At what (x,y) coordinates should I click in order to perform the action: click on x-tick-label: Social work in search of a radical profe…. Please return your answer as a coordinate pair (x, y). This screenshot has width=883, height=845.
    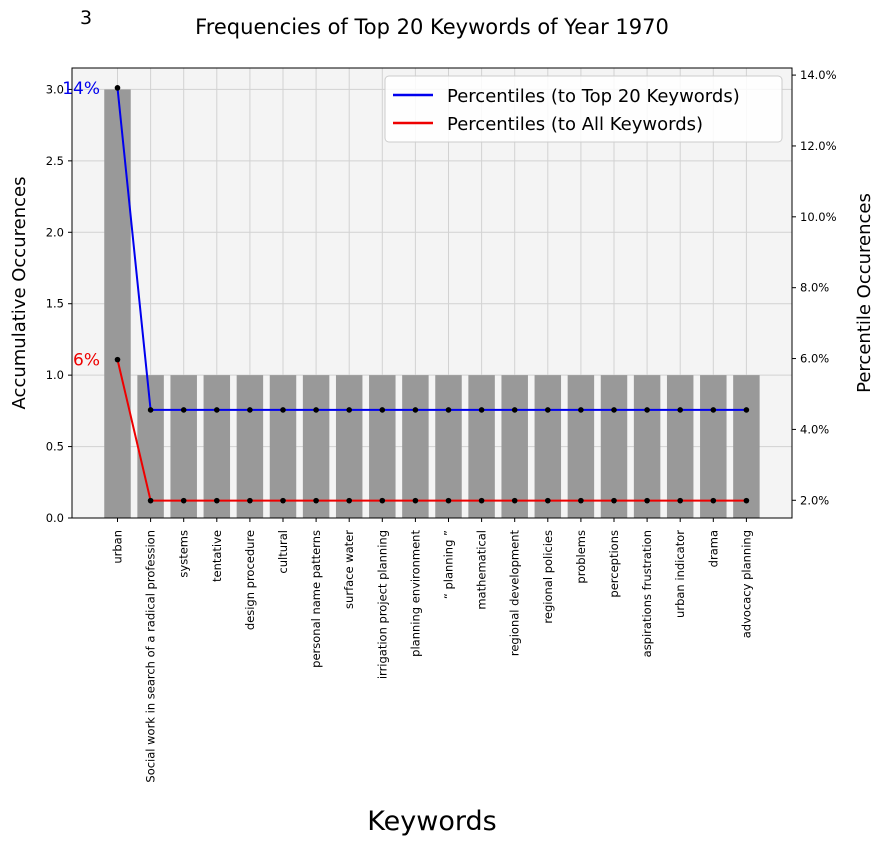
    Looking at the image, I should click on (151, 656).